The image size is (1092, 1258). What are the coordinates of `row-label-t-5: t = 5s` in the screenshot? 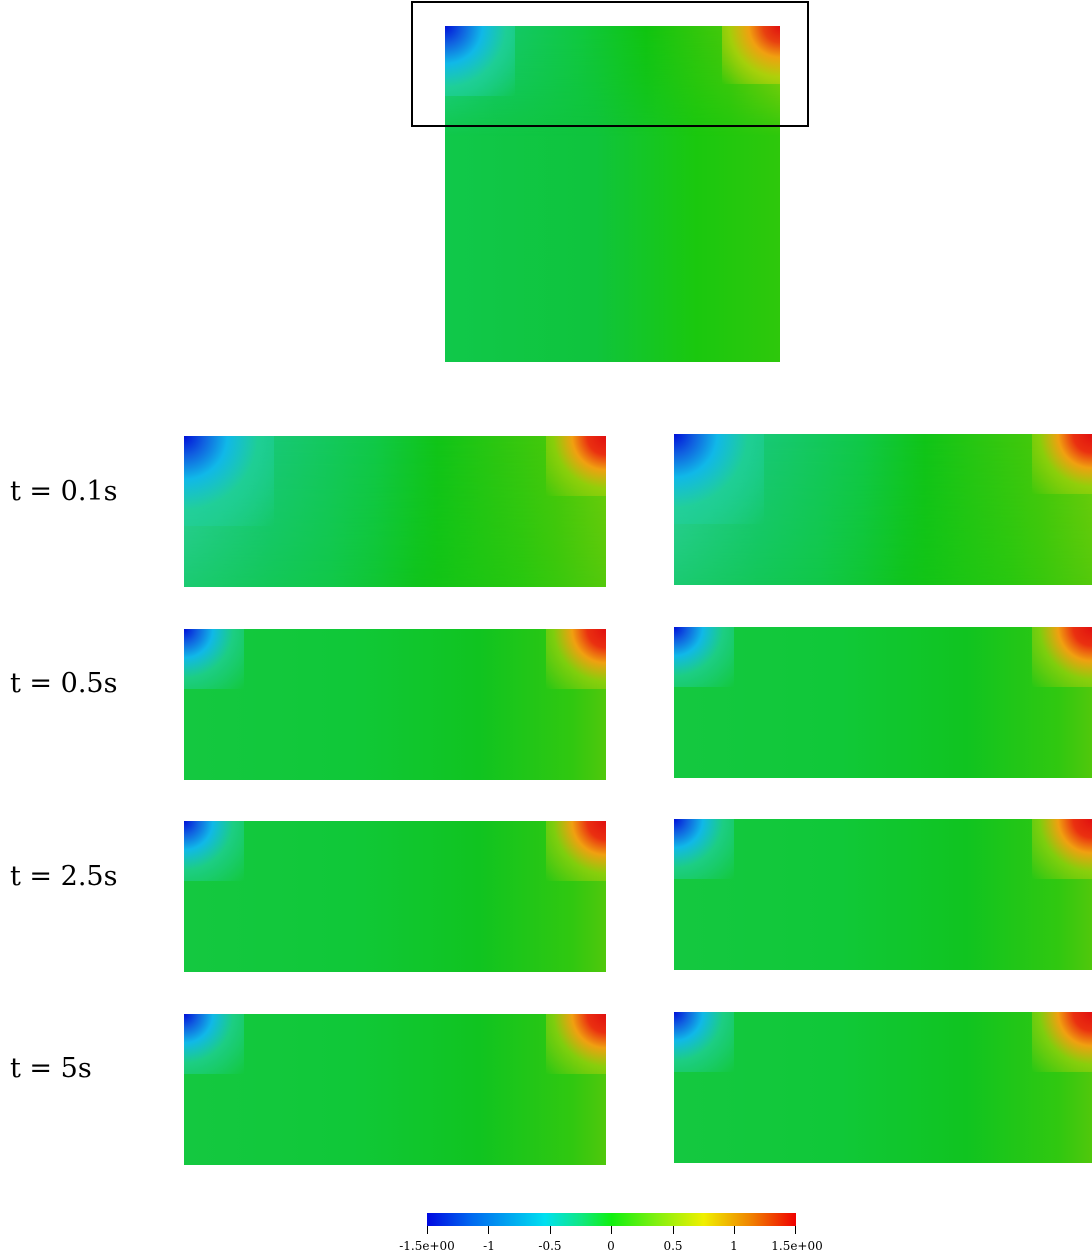 It's located at (51, 1068).